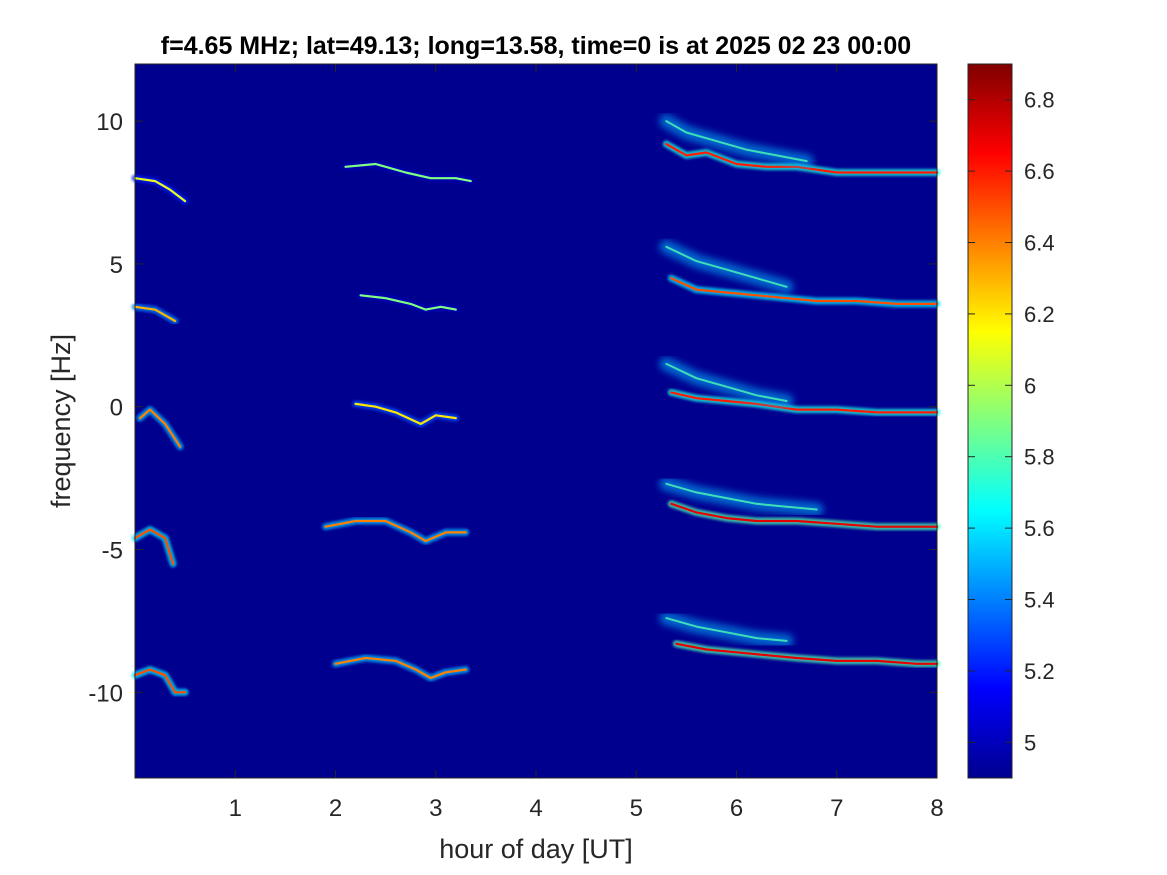 This screenshot has width=1167, height=875. I want to click on x-tick-label: 1, so click(235, 808).